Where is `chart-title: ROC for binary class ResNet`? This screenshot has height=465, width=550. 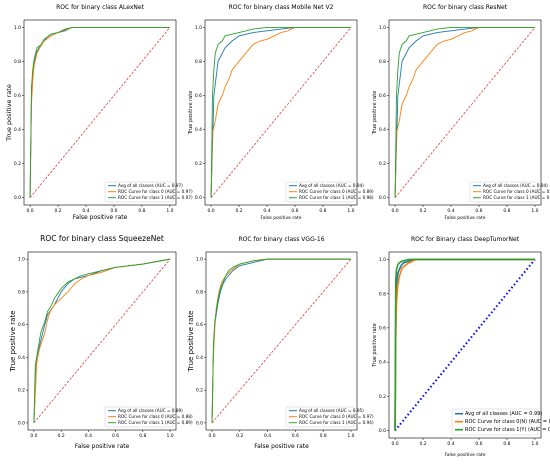
chart-title: ROC for binary class ResNet is located at coordinates (465, 7).